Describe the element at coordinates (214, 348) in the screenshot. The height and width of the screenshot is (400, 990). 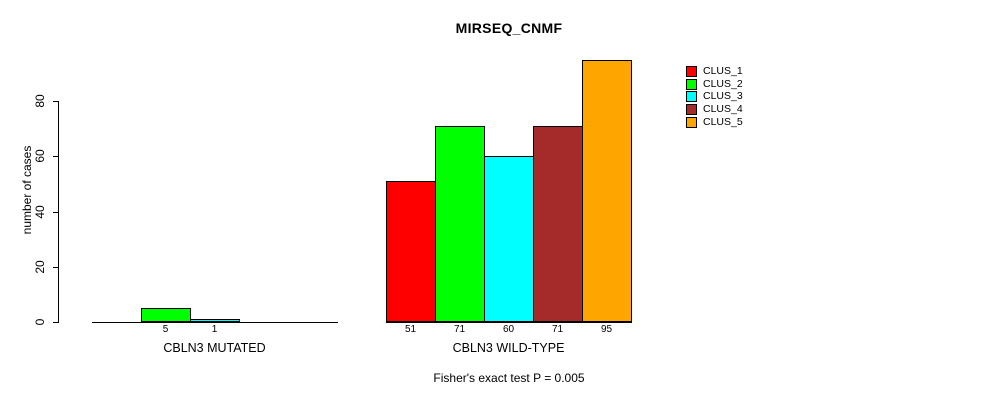
I see `group-label-cbln3-mutated: CBLN3 MUTATED` at that location.